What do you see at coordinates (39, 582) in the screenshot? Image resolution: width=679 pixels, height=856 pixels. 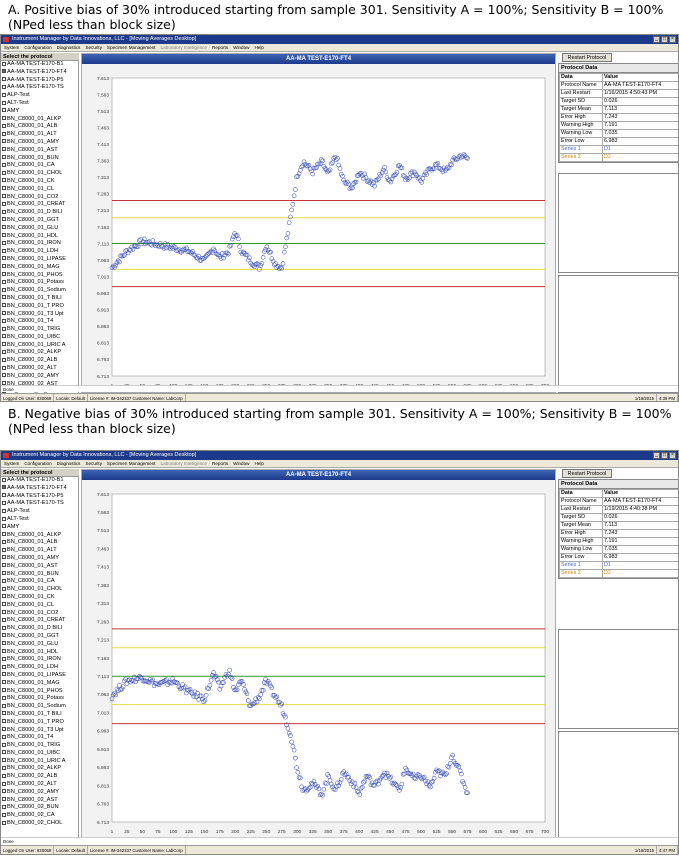 I see `protocol-item: BN_C8000_01_CA` at bounding box center [39, 582].